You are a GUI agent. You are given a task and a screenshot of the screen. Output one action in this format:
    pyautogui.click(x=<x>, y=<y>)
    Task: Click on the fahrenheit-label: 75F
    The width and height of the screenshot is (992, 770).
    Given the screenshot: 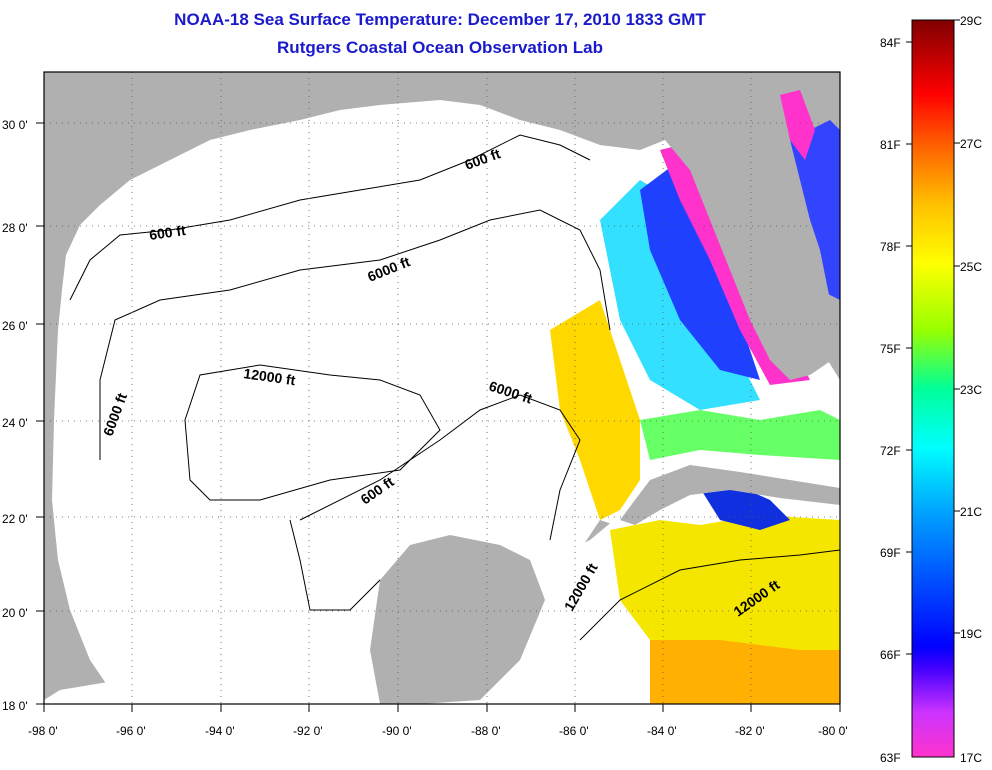 What is the action you would take?
    pyautogui.click(x=890, y=349)
    